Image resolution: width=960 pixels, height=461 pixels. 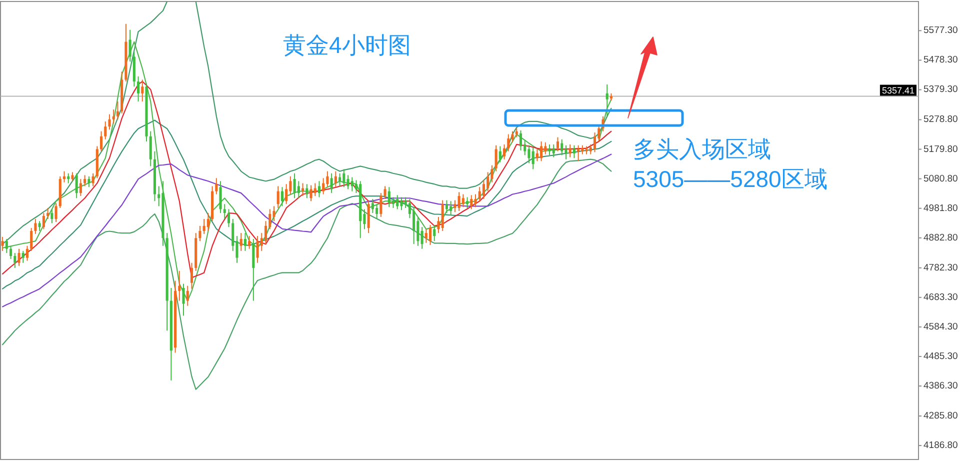 What do you see at coordinates (941, 178) in the screenshot?
I see `y-tick-label: 5080.80` at bounding box center [941, 178].